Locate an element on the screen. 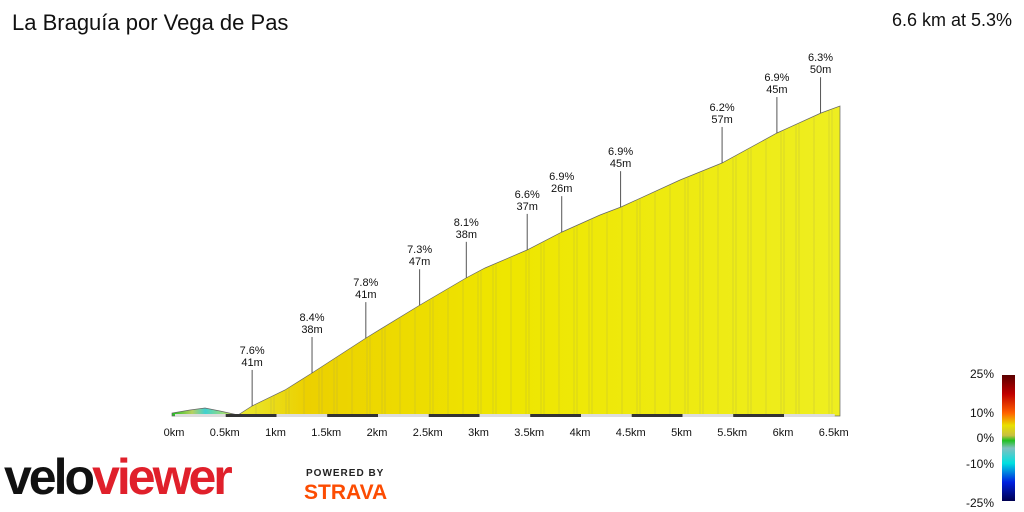  gradient-marker: 6.3%50m is located at coordinates (820, 83).